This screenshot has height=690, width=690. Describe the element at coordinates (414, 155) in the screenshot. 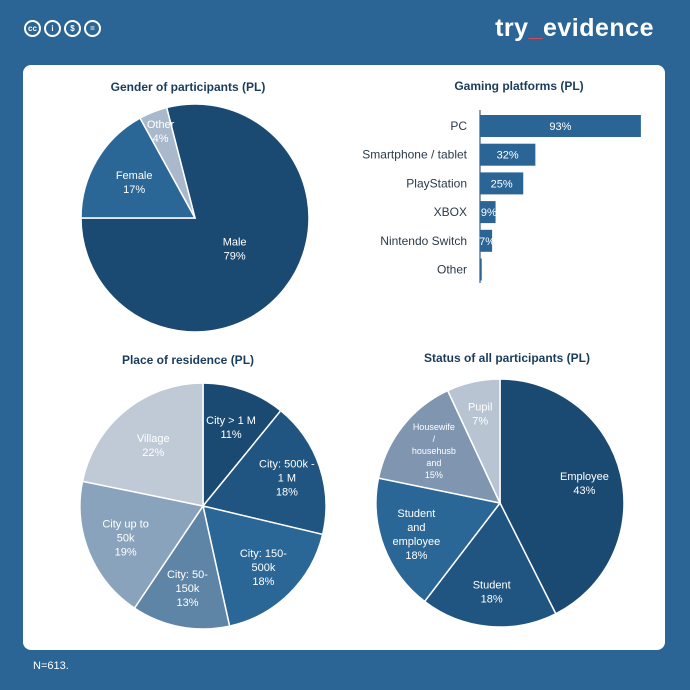

I see `bar-category-label: Smartphone / tablet` at that location.